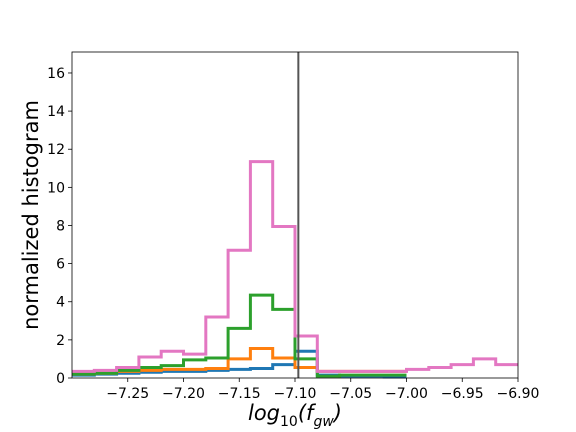 This screenshot has width=576, height=432. I want to click on y-tick-label: 14, so click(56, 112).